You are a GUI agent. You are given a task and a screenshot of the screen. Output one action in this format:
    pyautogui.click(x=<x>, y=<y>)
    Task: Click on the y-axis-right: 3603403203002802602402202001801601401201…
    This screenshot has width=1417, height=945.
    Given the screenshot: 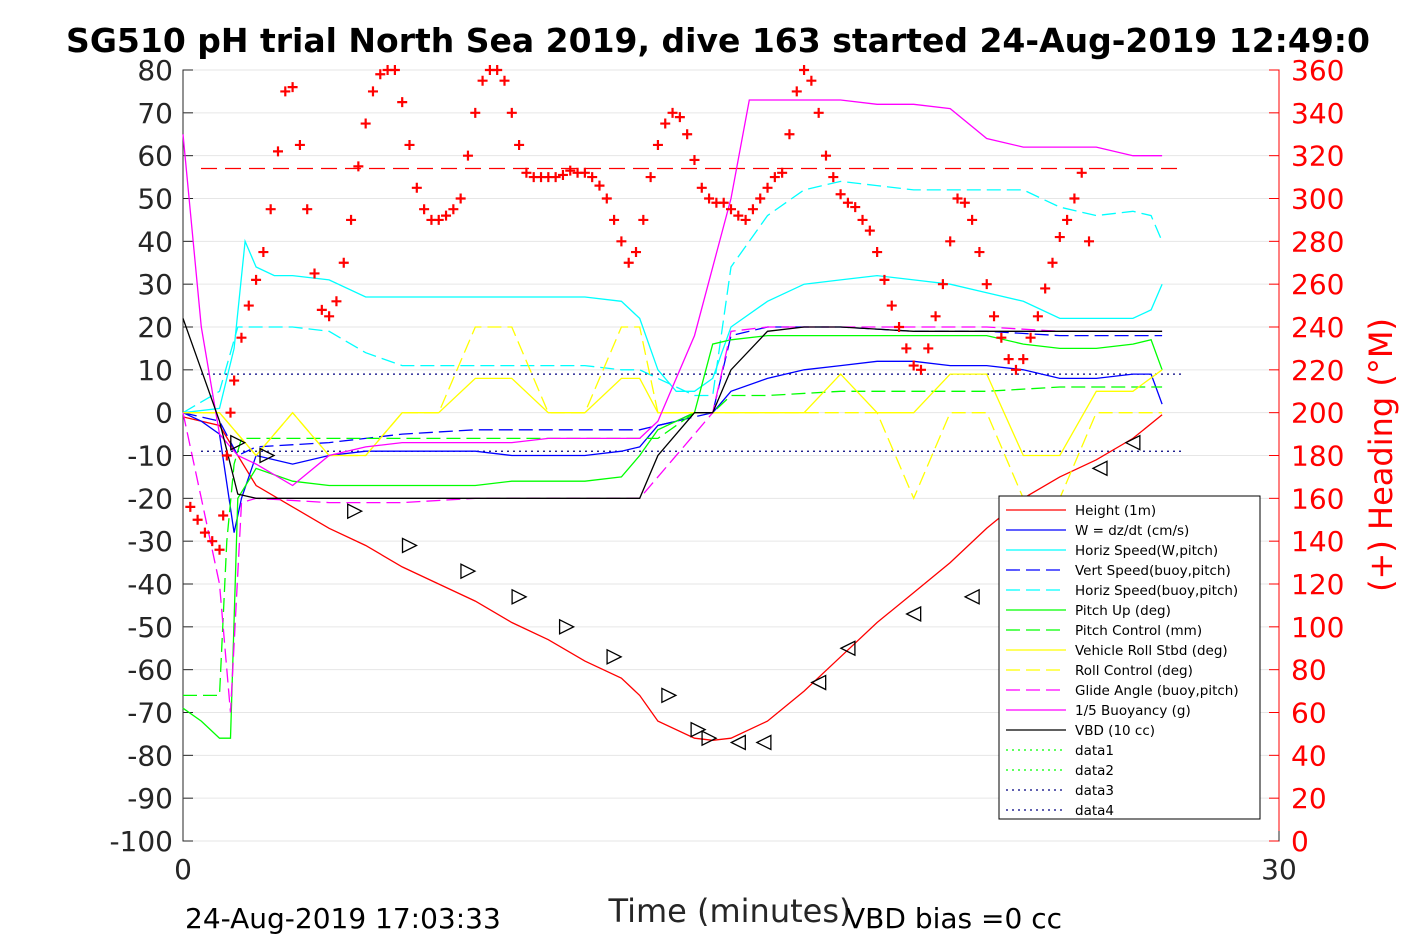 What is the action you would take?
    pyautogui.click(x=1306, y=456)
    